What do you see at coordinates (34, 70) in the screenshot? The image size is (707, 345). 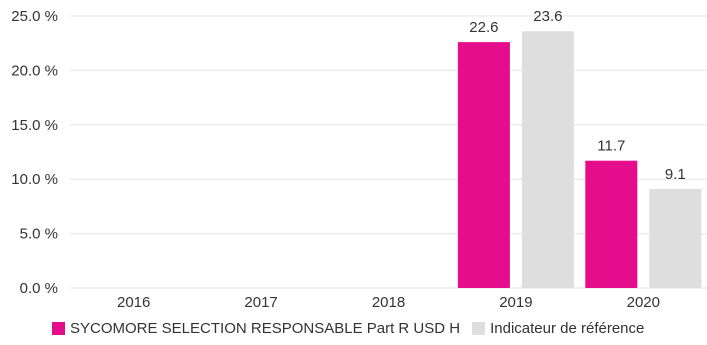 I see `y-tick-label: 20.0 %` at bounding box center [34, 70].